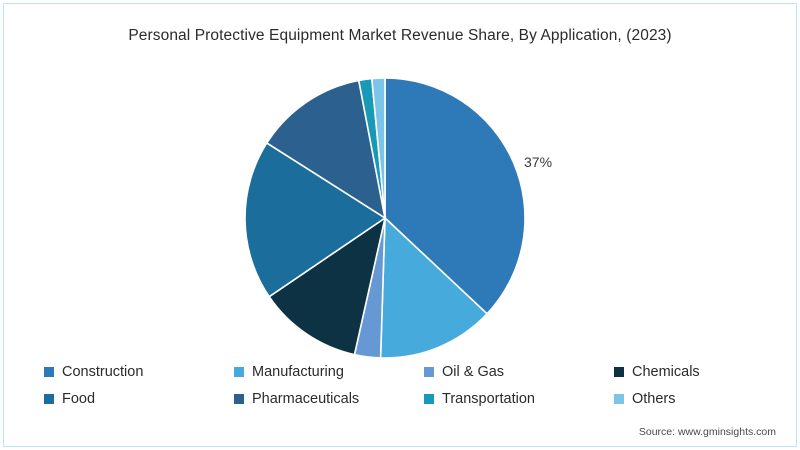 This screenshot has height=450, width=800. I want to click on legend-item-transportation: Transportation, so click(519, 399).